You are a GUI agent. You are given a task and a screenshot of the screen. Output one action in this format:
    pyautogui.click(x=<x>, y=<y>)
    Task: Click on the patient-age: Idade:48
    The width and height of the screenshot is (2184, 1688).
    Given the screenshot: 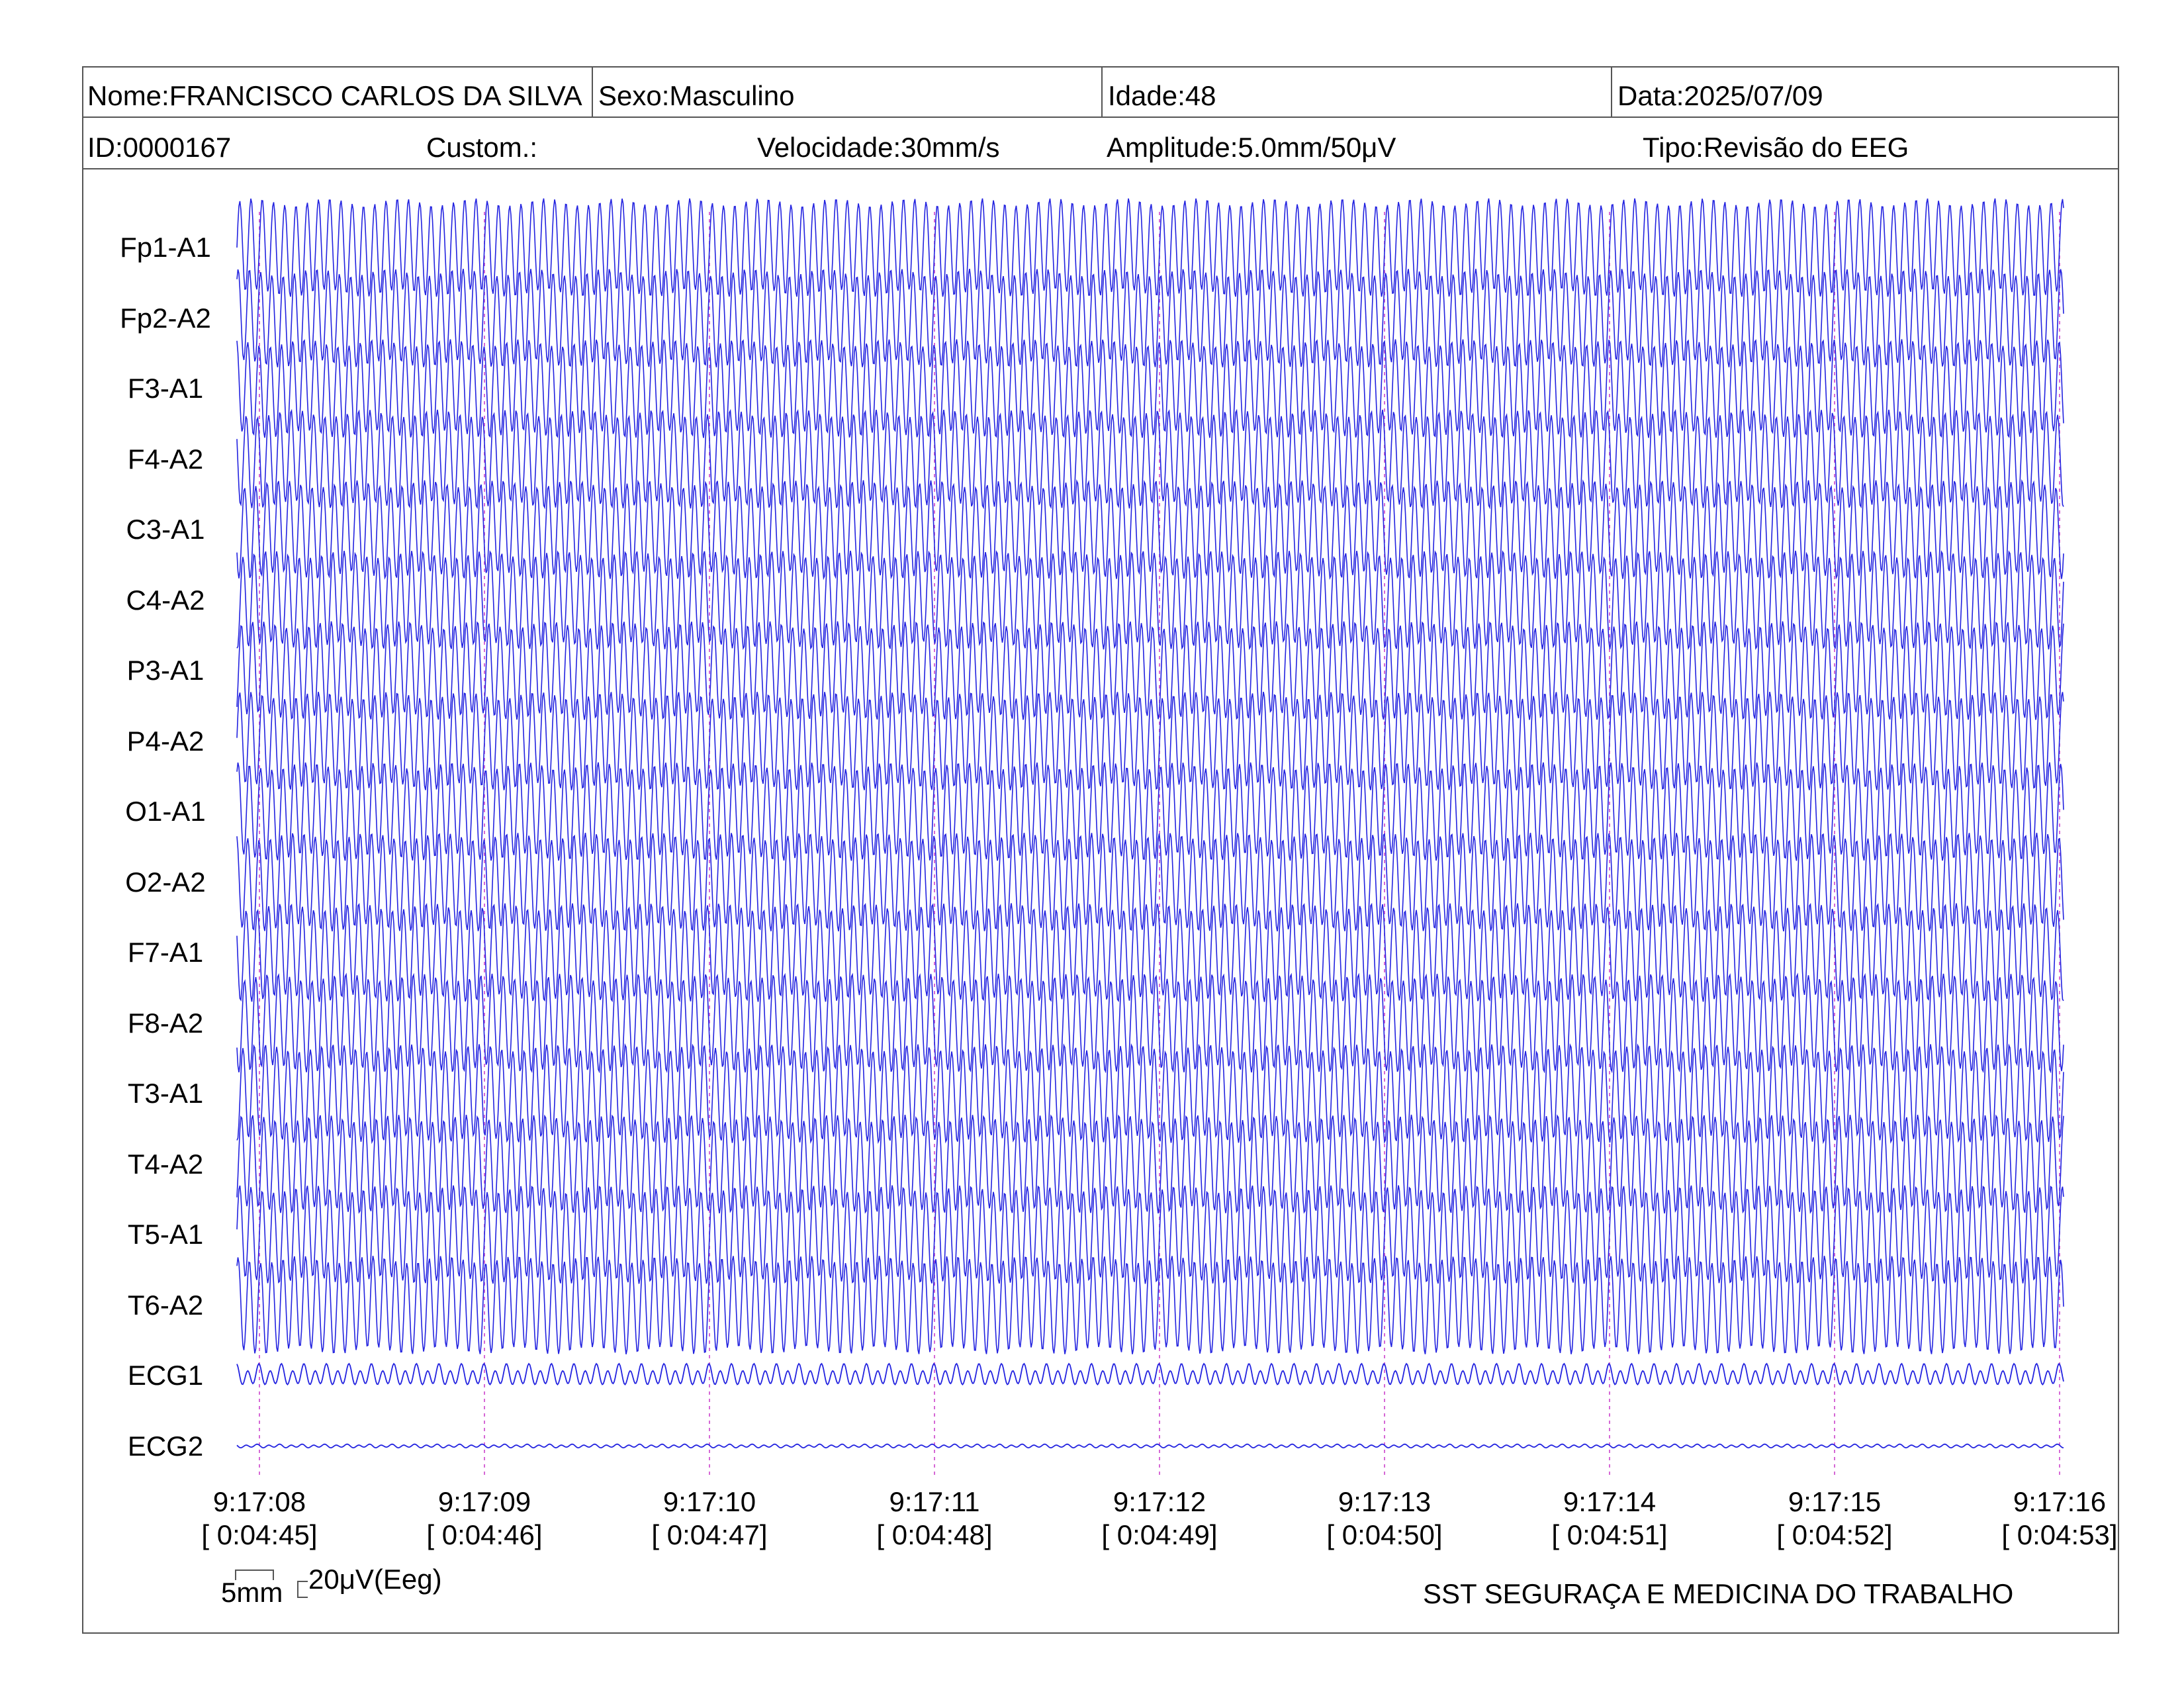 What is the action you would take?
    pyautogui.click(x=1356, y=91)
    